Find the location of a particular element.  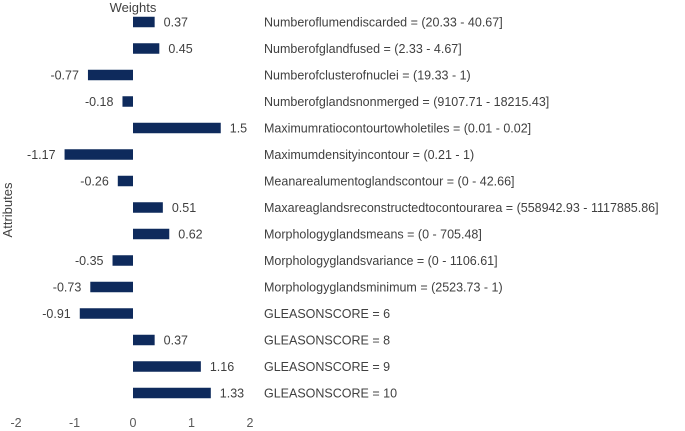

value-label-12: -0.91 is located at coordinates (56, 314).